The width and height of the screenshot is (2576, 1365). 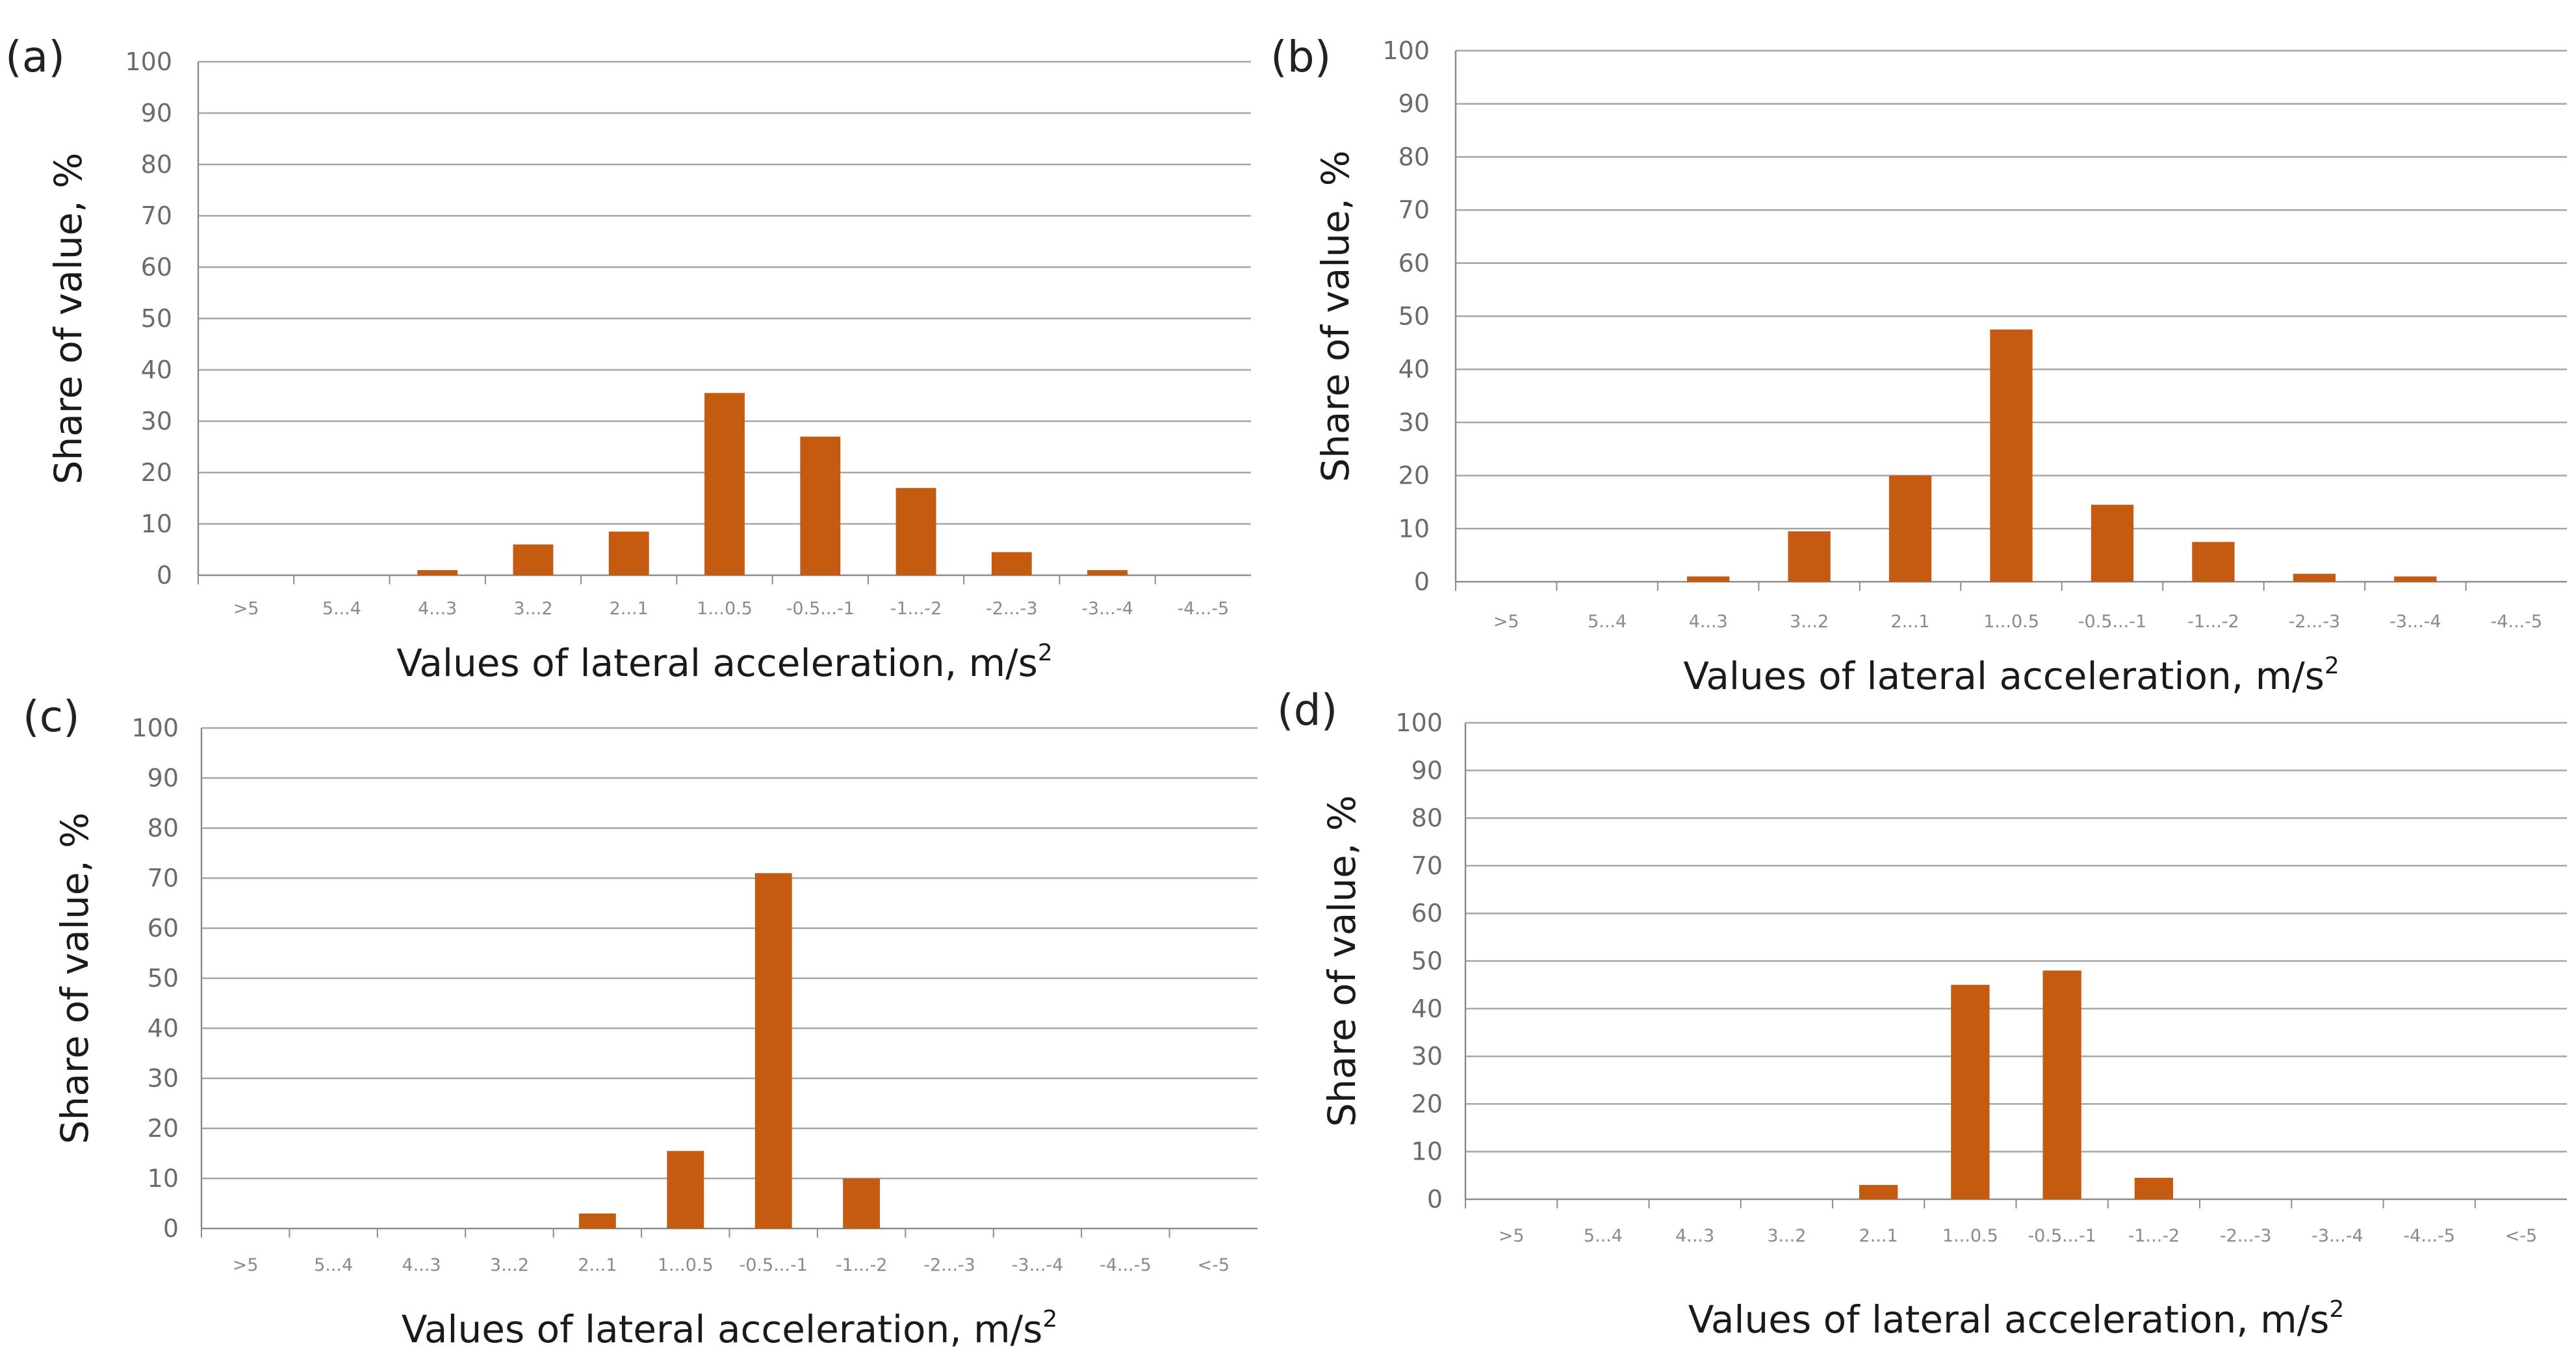 What do you see at coordinates (52, 717) in the screenshot?
I see `panel-label: (c)` at bounding box center [52, 717].